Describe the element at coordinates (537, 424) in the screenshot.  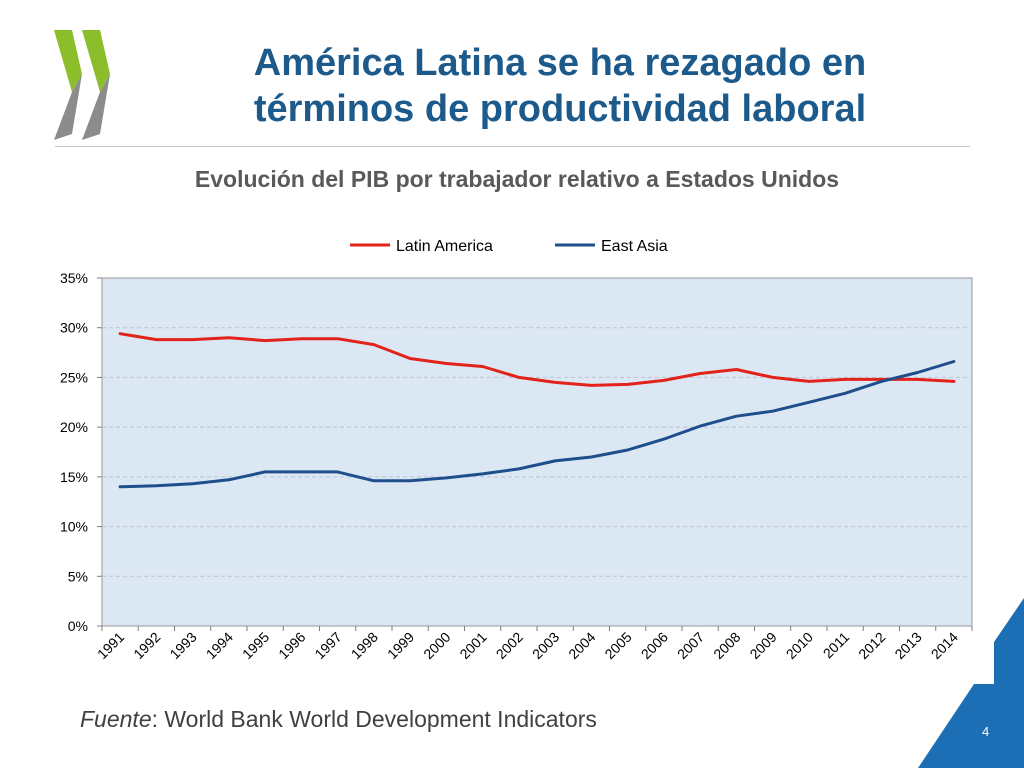
I see `series-line-east-asia` at that location.